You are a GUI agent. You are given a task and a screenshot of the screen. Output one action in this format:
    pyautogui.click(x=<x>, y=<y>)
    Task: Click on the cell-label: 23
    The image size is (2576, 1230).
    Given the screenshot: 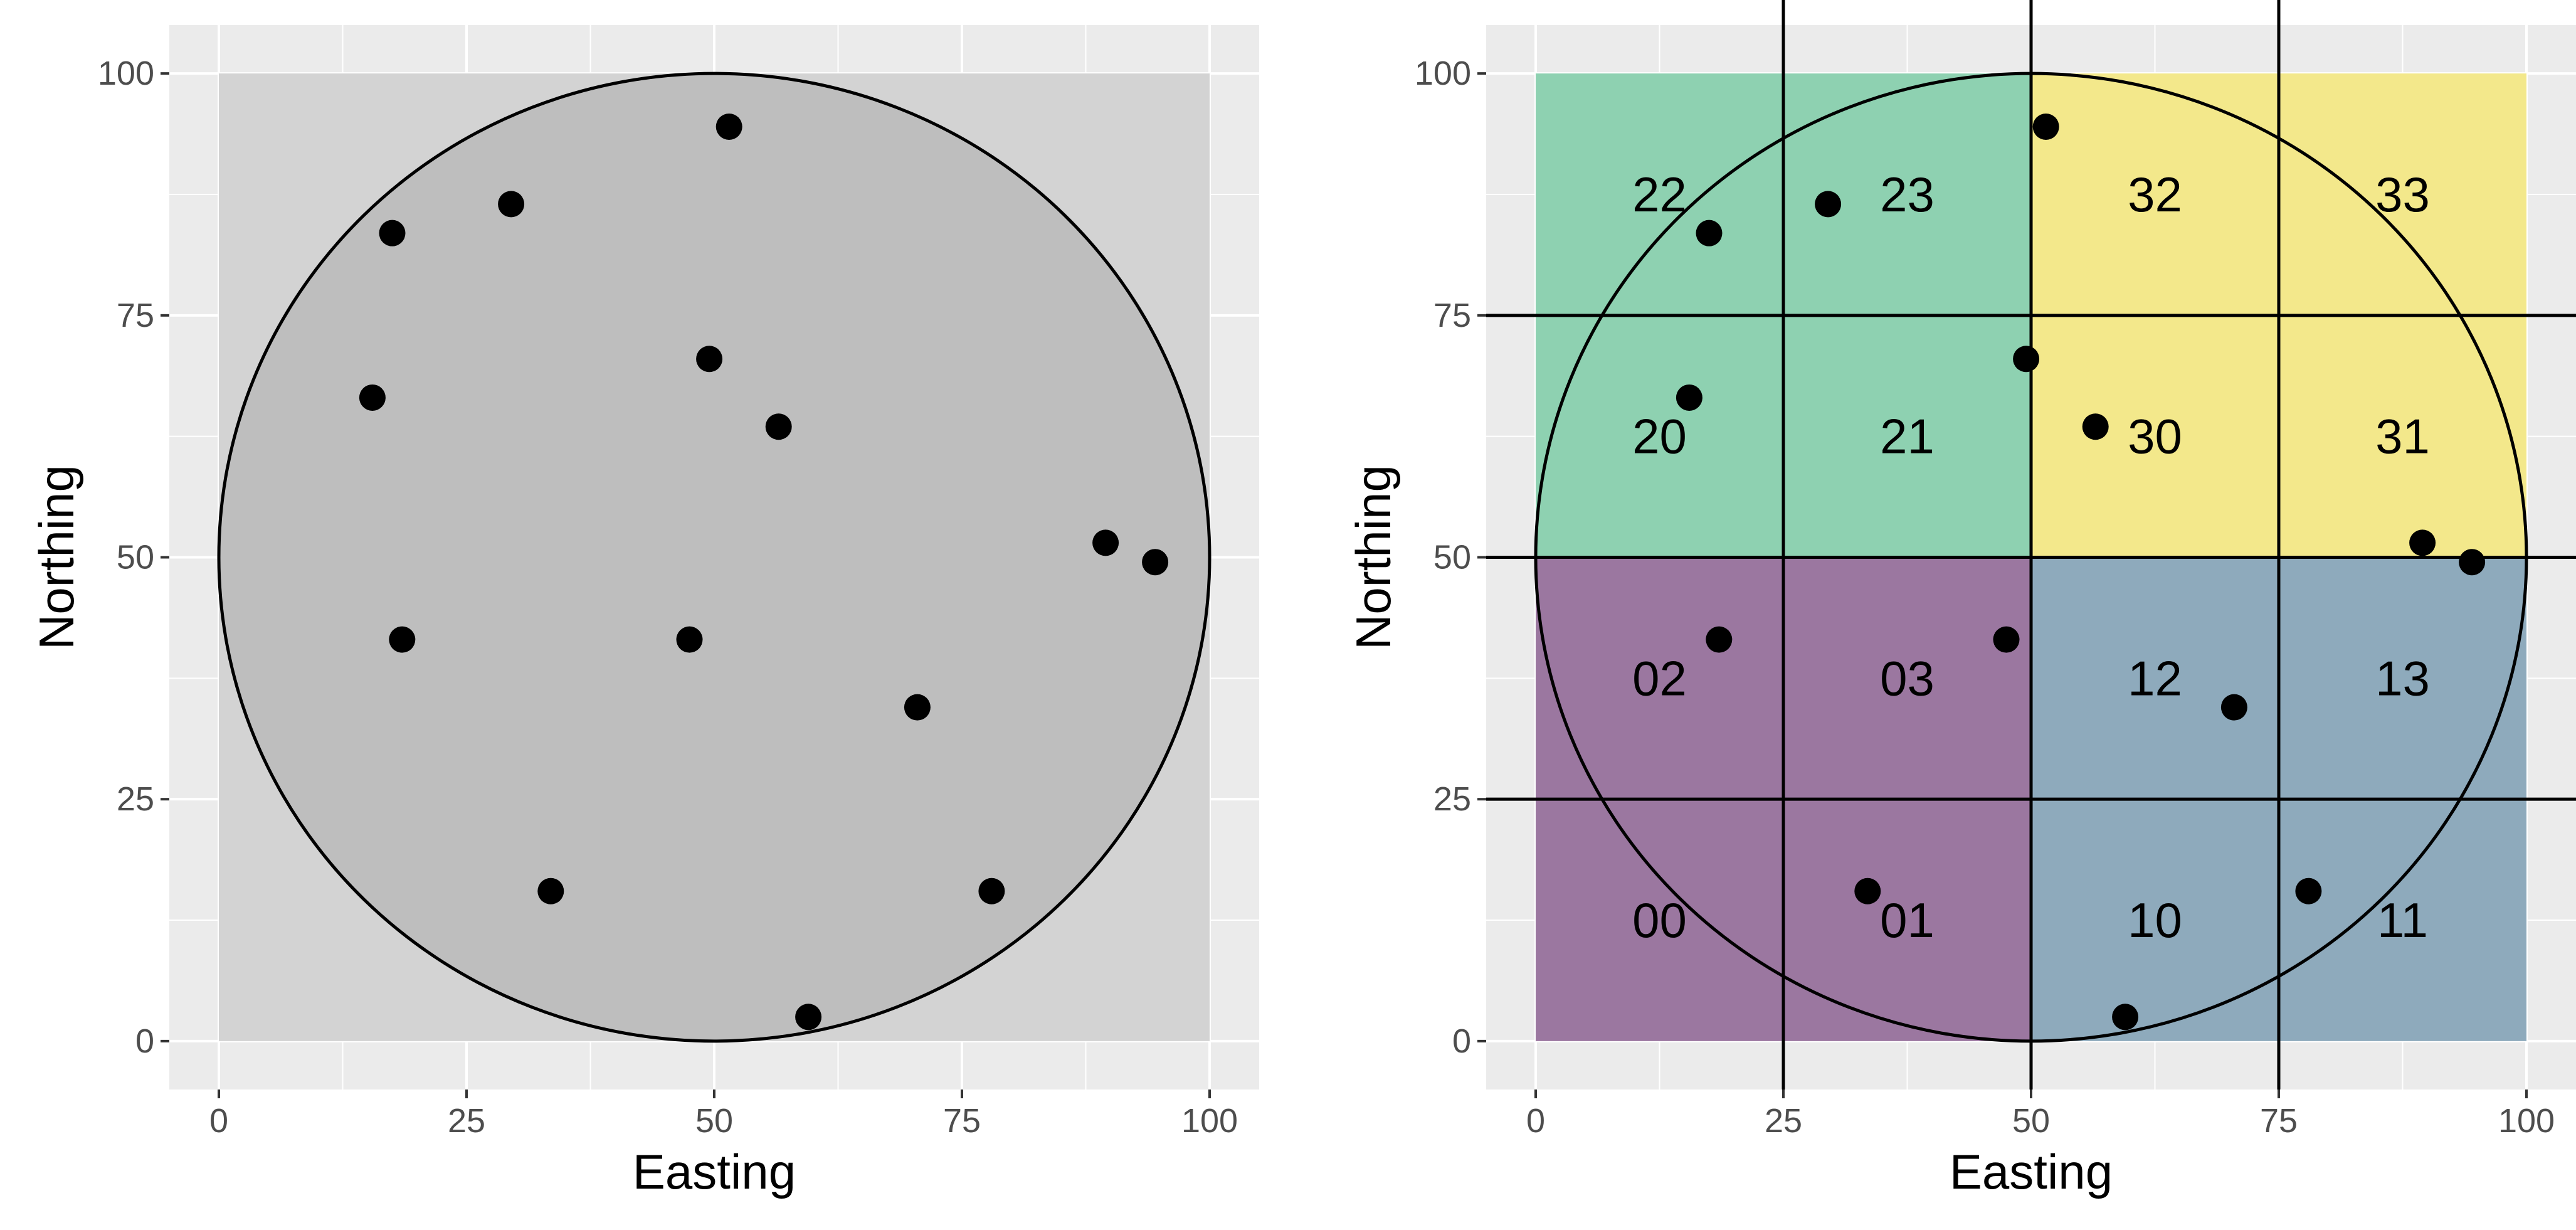 What is the action you would take?
    pyautogui.click(x=1907, y=194)
    